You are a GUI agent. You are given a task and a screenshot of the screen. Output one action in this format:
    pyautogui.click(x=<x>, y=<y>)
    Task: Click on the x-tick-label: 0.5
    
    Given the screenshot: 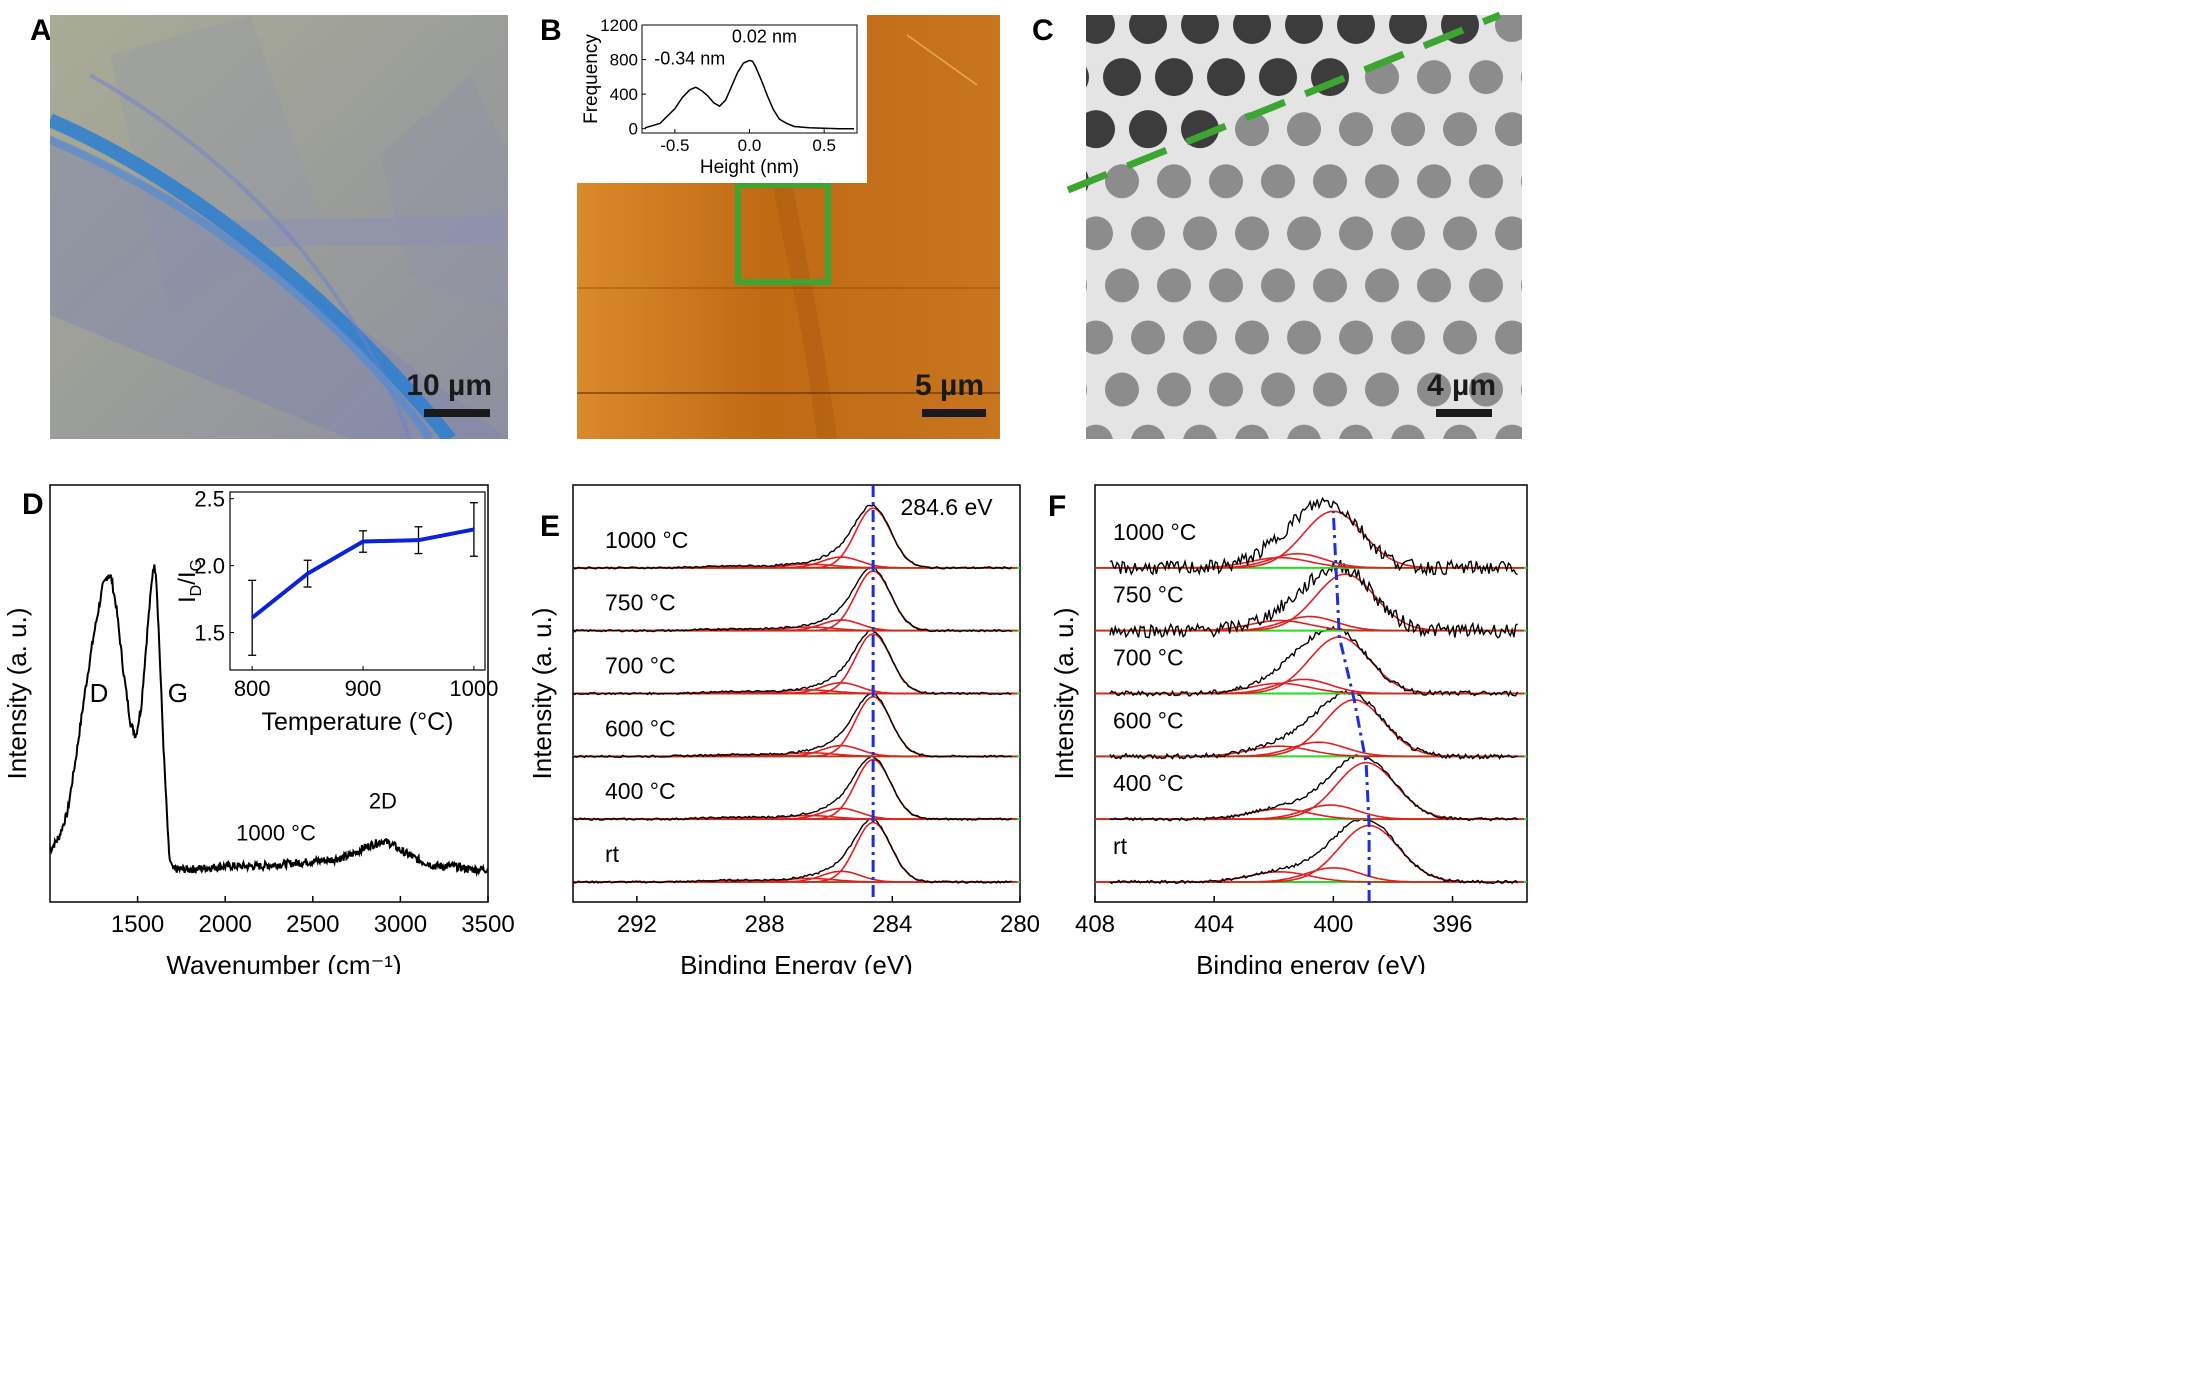 What is the action you would take?
    pyautogui.click(x=824, y=145)
    